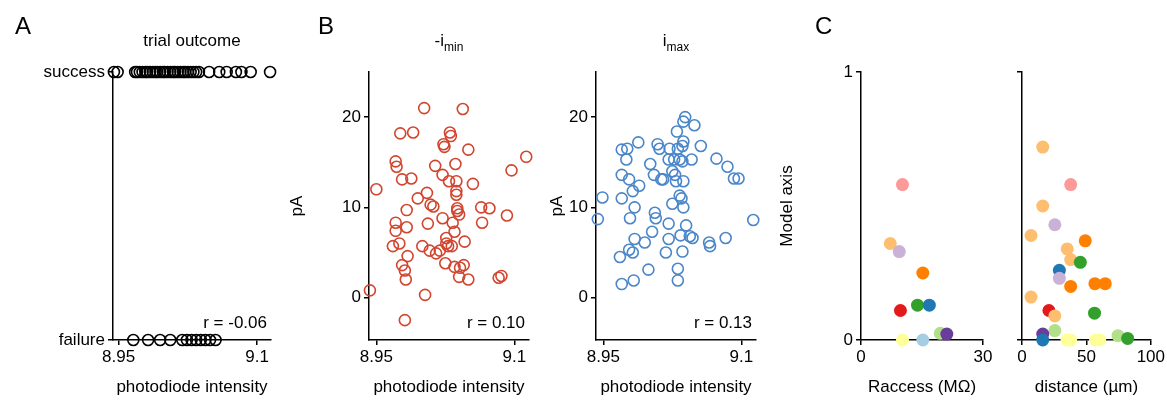 The height and width of the screenshot is (400, 1167). What do you see at coordinates (848, 71) in the screenshot?
I see `y-tick-label: 1` at bounding box center [848, 71].